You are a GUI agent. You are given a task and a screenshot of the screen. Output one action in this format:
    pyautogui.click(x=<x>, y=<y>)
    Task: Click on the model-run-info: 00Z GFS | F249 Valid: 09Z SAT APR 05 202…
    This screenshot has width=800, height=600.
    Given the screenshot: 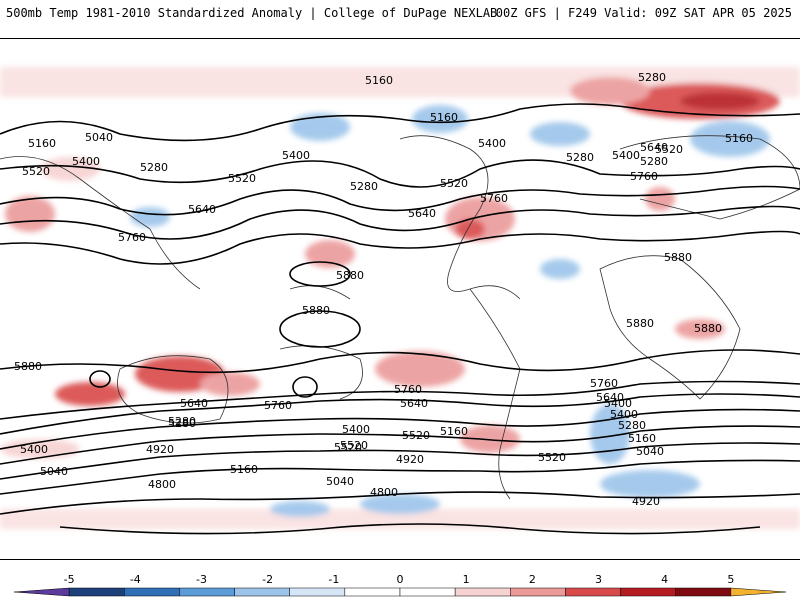 What is the action you would take?
    pyautogui.click(x=643, y=13)
    